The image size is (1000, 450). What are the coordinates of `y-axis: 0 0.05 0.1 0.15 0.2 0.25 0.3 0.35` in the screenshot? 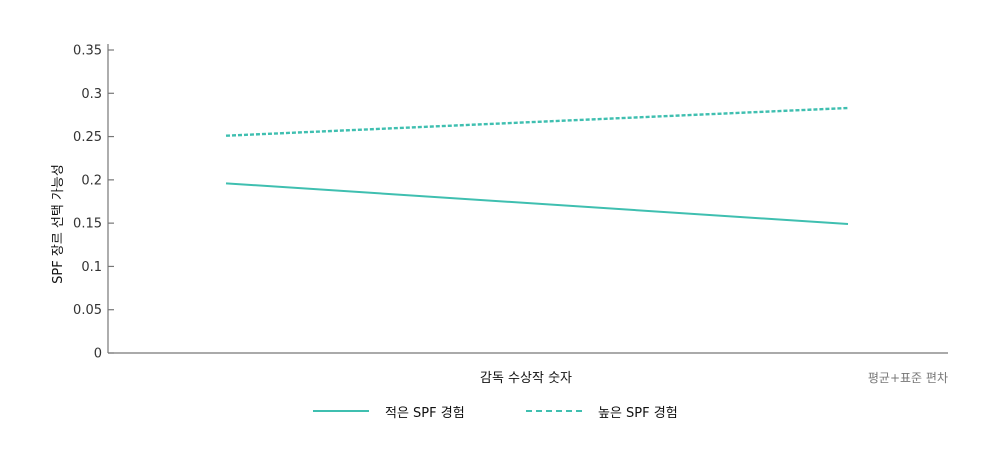 It's located at (93, 203).